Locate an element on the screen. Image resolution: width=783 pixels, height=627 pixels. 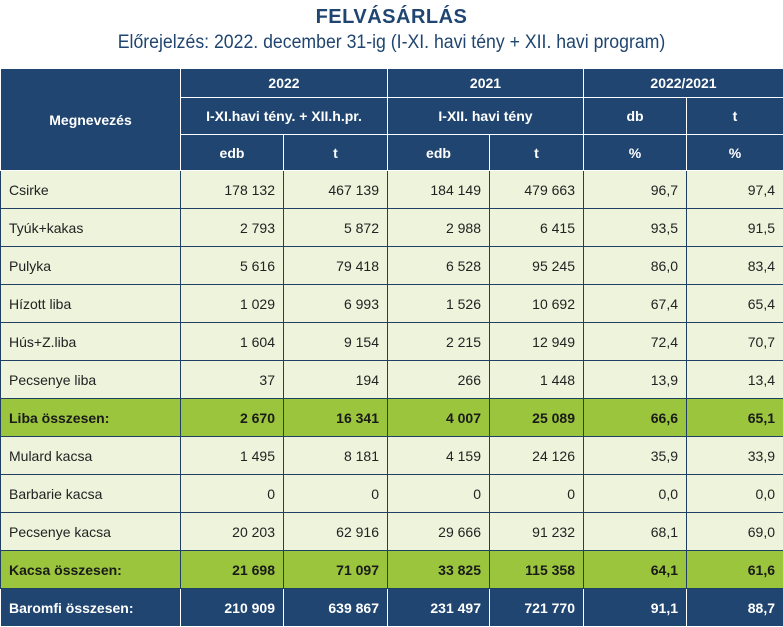
table-cell: 12 949 is located at coordinates (537, 342).